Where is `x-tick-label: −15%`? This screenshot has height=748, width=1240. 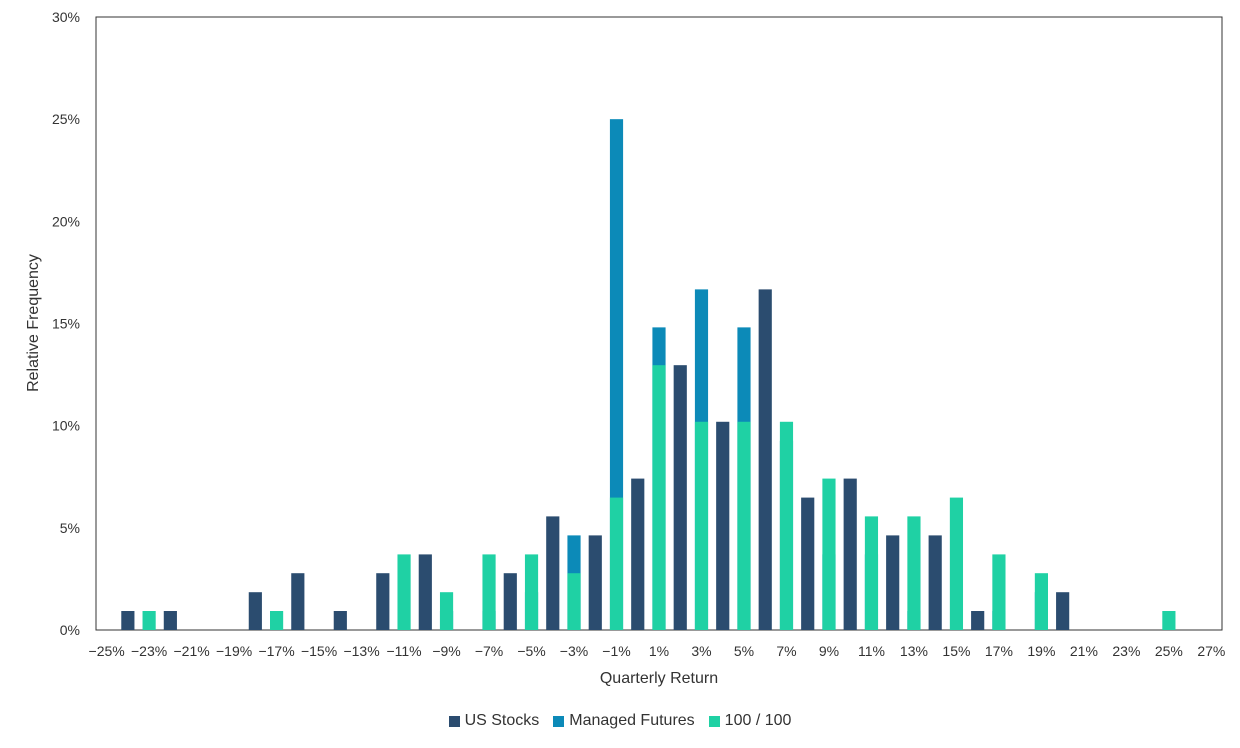 x-tick-label: −15% is located at coordinates (319, 651).